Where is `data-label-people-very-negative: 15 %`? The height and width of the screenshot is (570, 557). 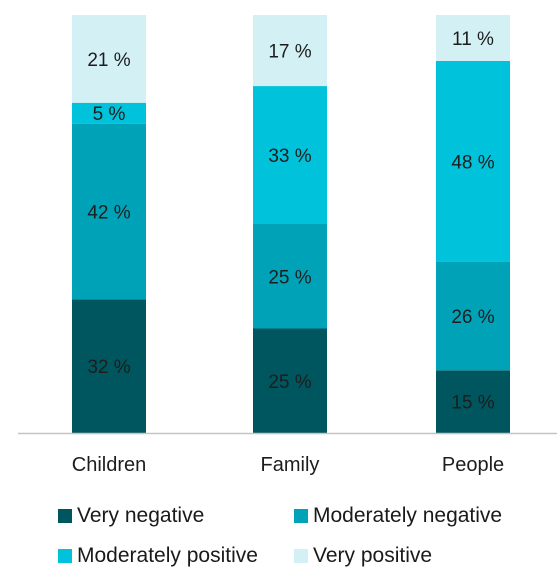
data-label-people-very-negative: 15 % is located at coordinates (472, 403).